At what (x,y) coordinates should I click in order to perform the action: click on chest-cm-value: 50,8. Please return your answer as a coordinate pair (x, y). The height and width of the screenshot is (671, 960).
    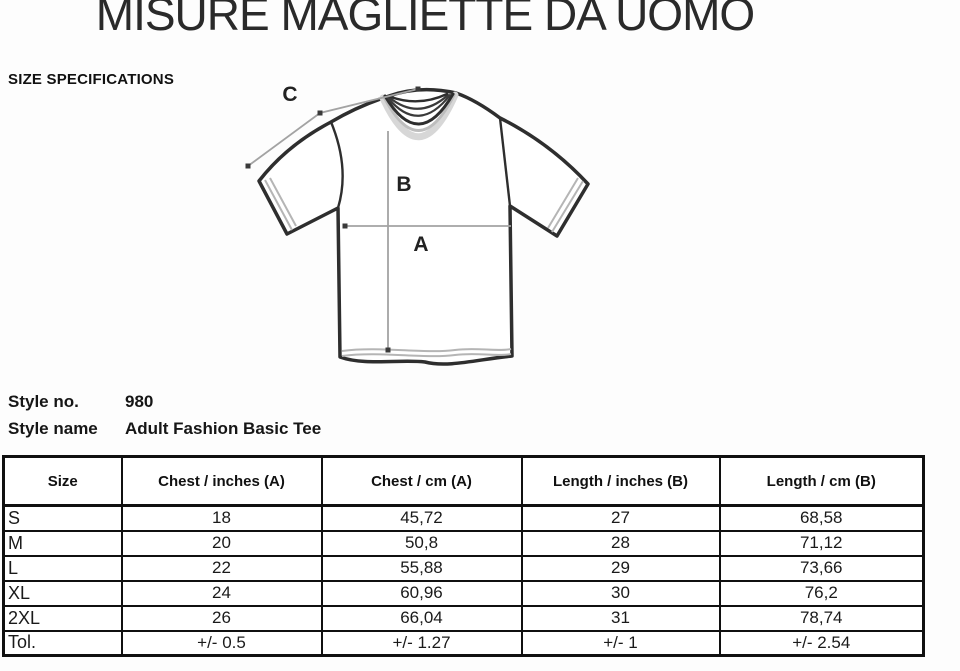
    Looking at the image, I should click on (421, 543).